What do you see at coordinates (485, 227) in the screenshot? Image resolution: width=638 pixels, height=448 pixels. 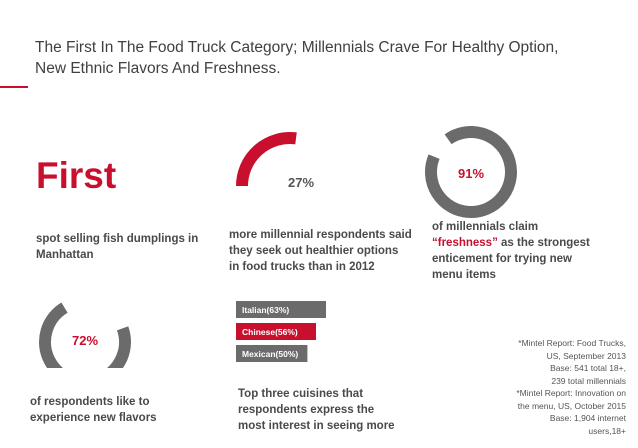 I see `stat-91-desc-line-1: of millennials claim` at bounding box center [485, 227].